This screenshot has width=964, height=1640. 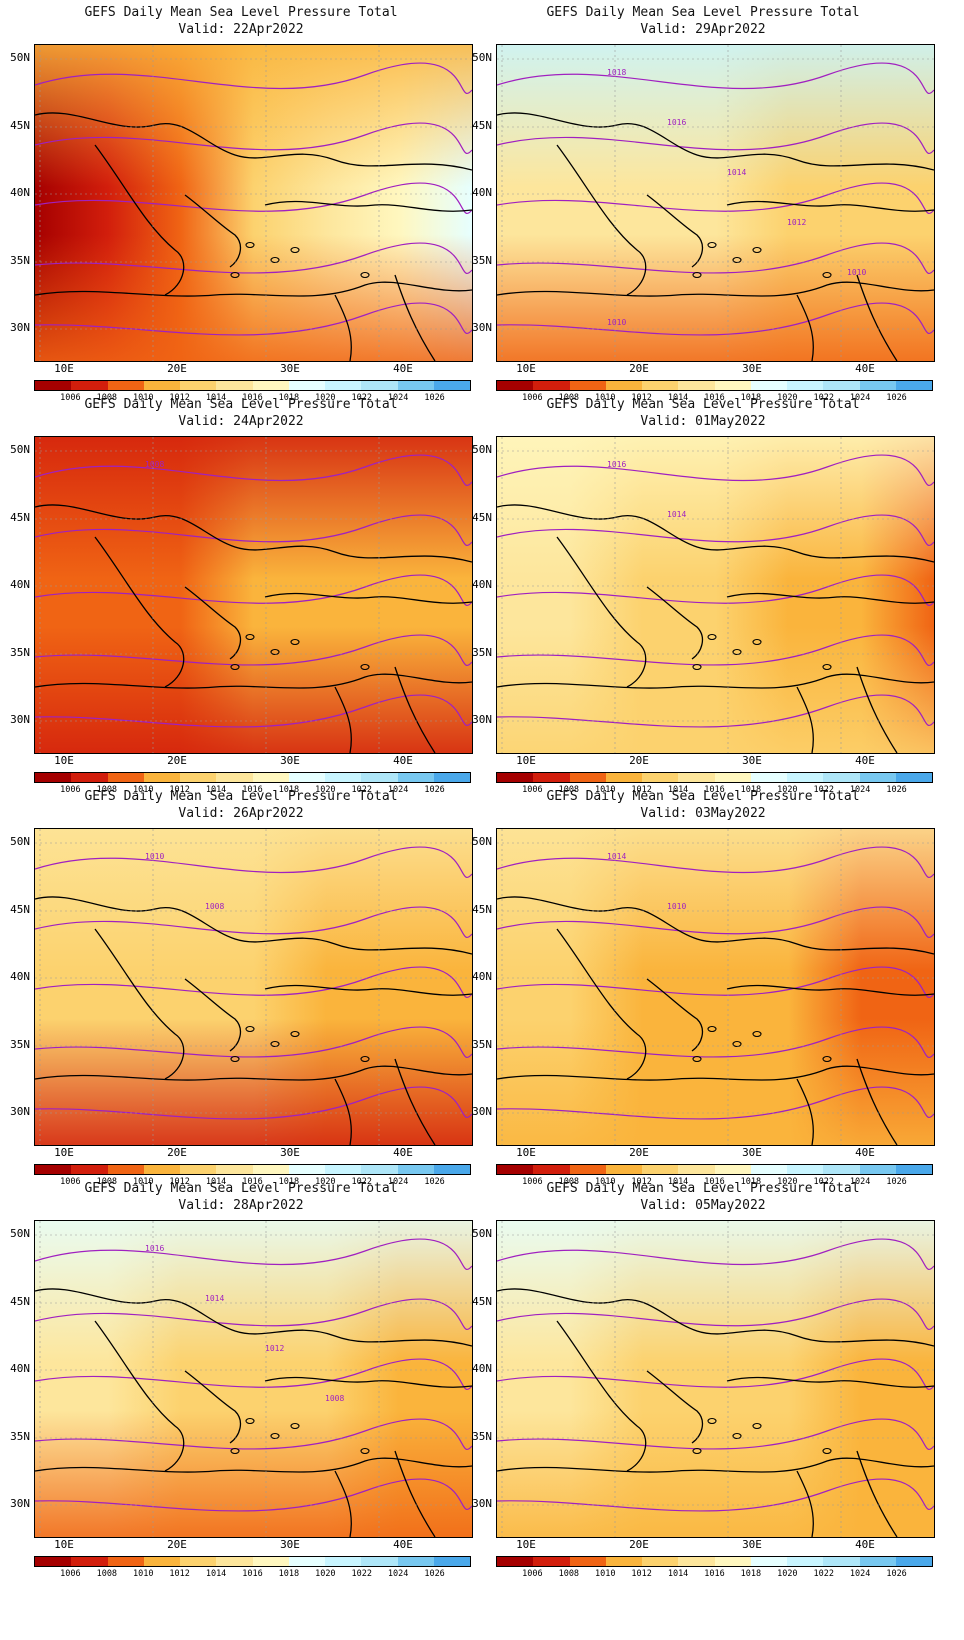 I want to click on lat-label: 35N, so click(x=20, y=1044).